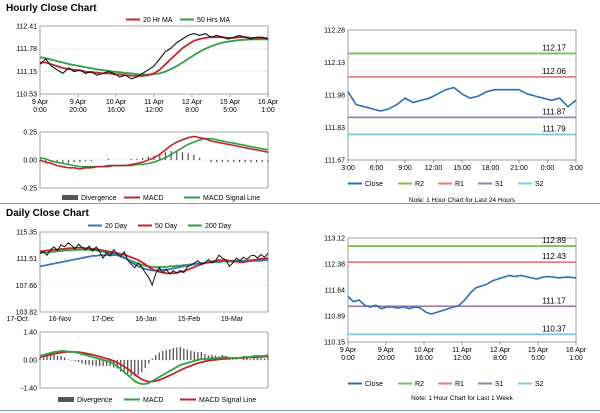  What do you see at coordinates (462, 398) in the screenshot?
I see `chart-note: Note: 1 Hour Chart for Last 1 Week` at bounding box center [462, 398].